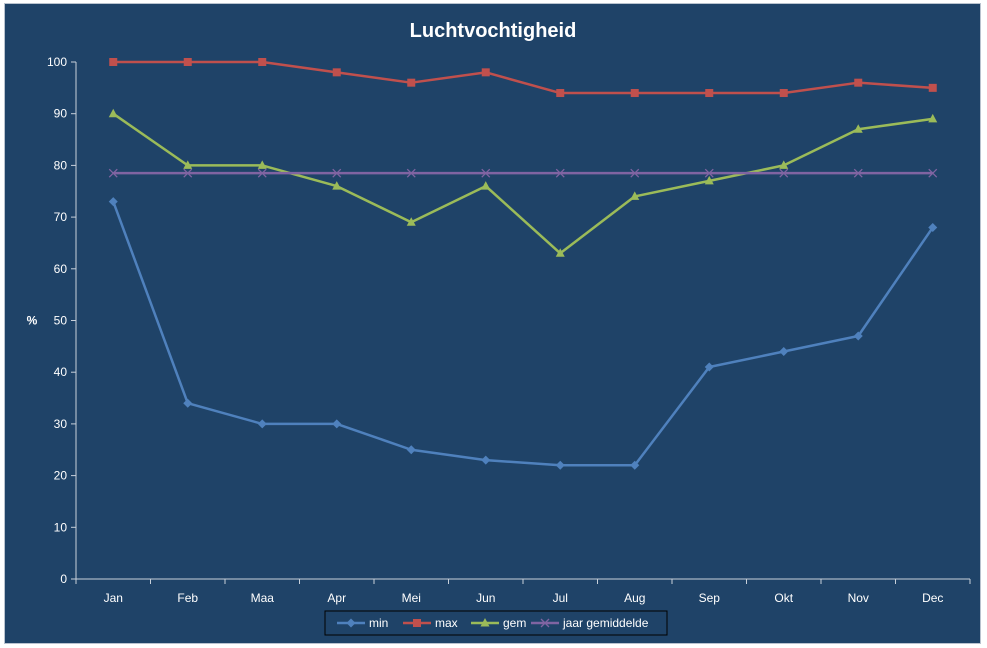 This screenshot has height=648, width=987. Describe the element at coordinates (61, 424) in the screenshot. I see `y-tick-label: 30` at that location.